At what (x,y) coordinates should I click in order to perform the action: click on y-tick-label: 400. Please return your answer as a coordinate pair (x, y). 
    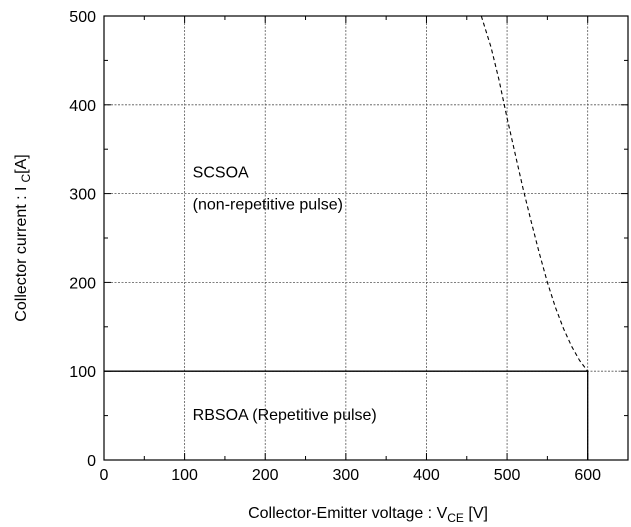
    Looking at the image, I should click on (82, 106).